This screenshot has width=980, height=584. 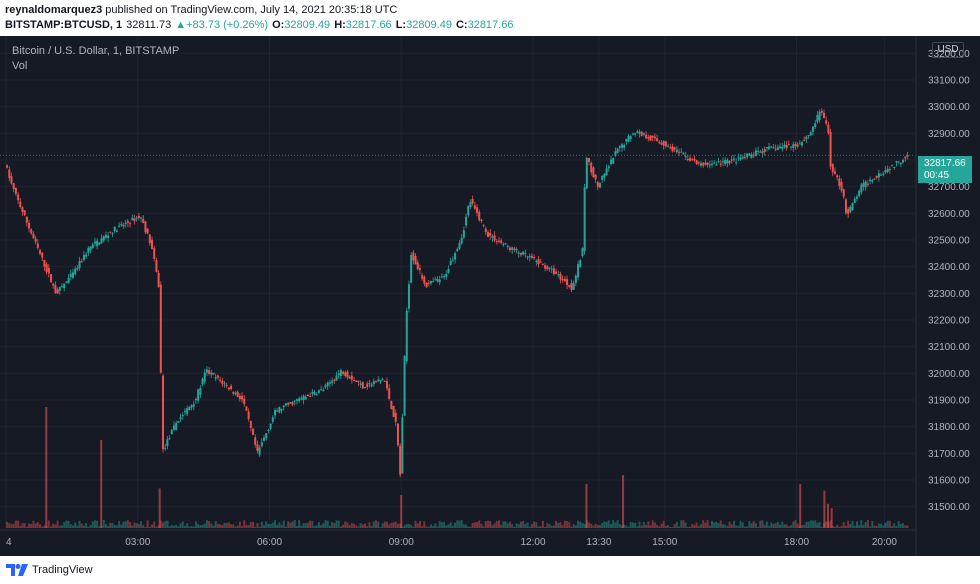 I want to click on publisher-name: reynaldomarquez3, so click(x=54, y=10).